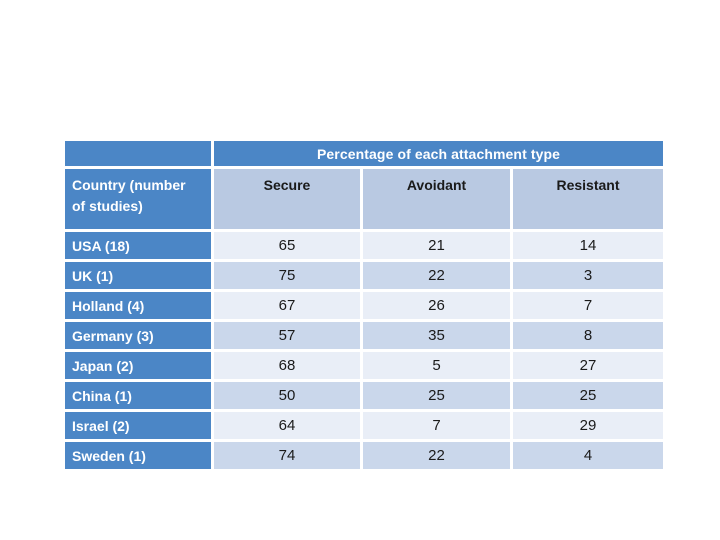 Image resolution: width=720 pixels, height=540 pixels. I want to click on country-cell: China (1), so click(138, 395).